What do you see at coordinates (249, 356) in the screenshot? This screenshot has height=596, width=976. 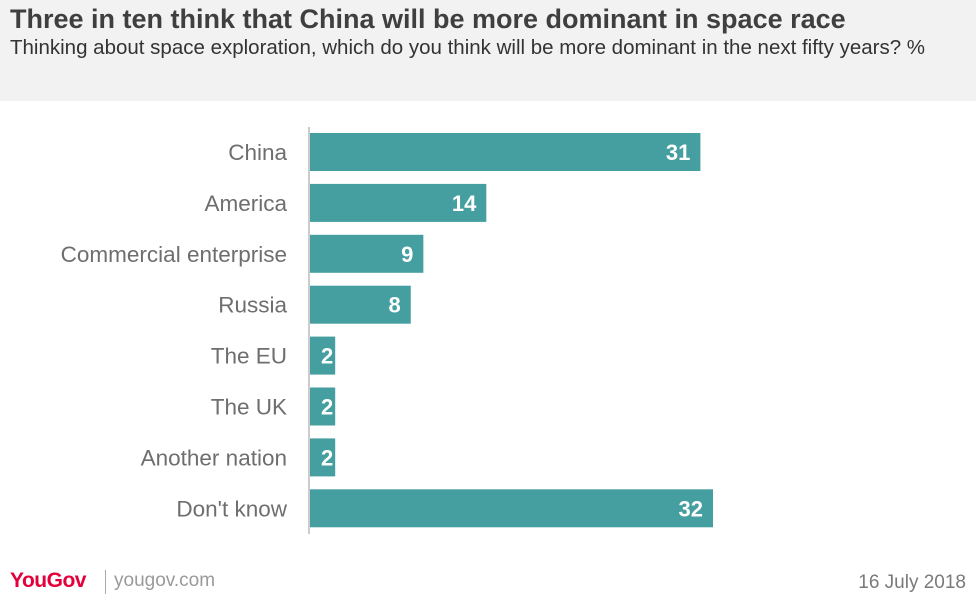 I see `category-label-the-eu: The EU` at bounding box center [249, 356].